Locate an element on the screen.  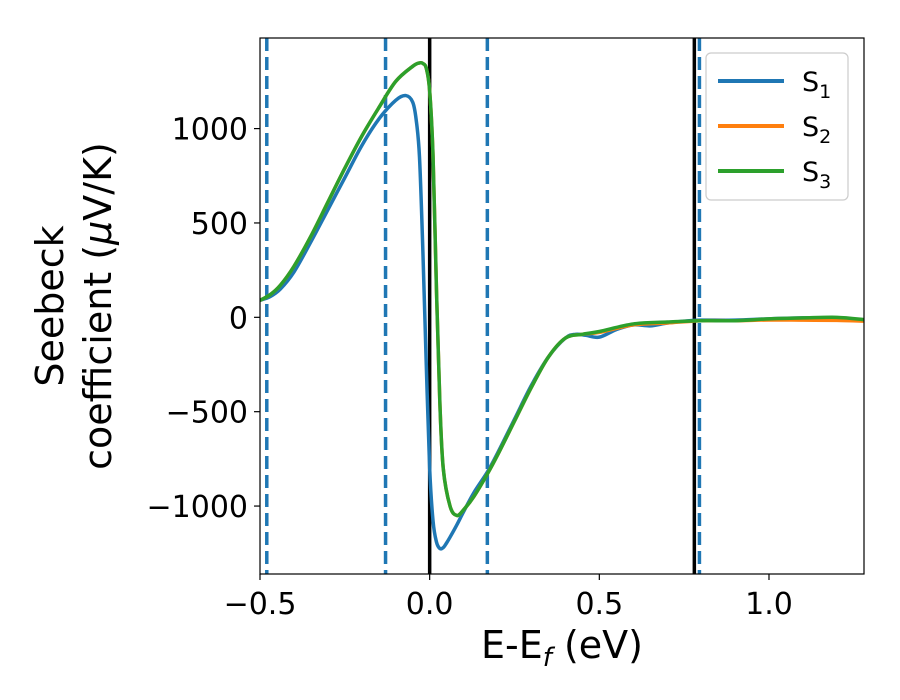
y-axis-label-line1: Seebeck is located at coordinates (50, 305).